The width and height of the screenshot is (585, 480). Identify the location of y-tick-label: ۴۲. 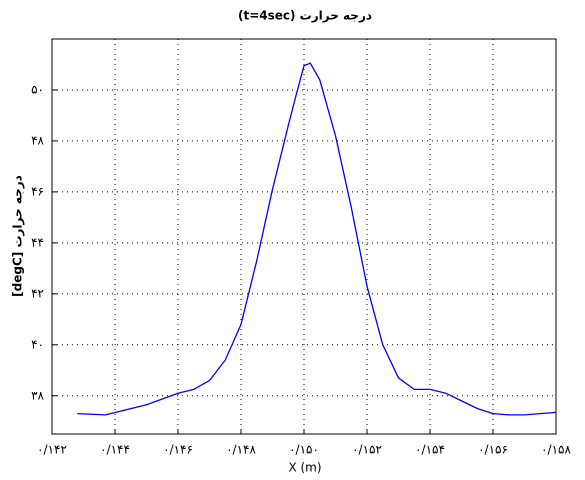
(37, 293).